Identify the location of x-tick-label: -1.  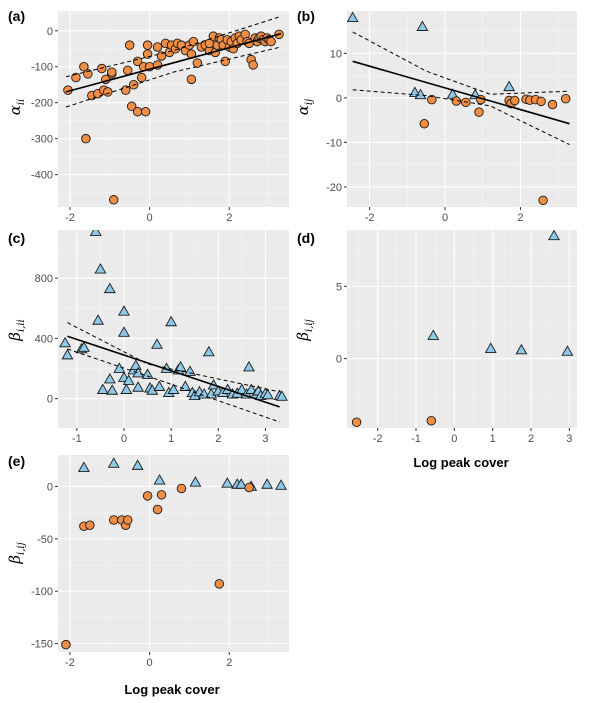
(416, 439).